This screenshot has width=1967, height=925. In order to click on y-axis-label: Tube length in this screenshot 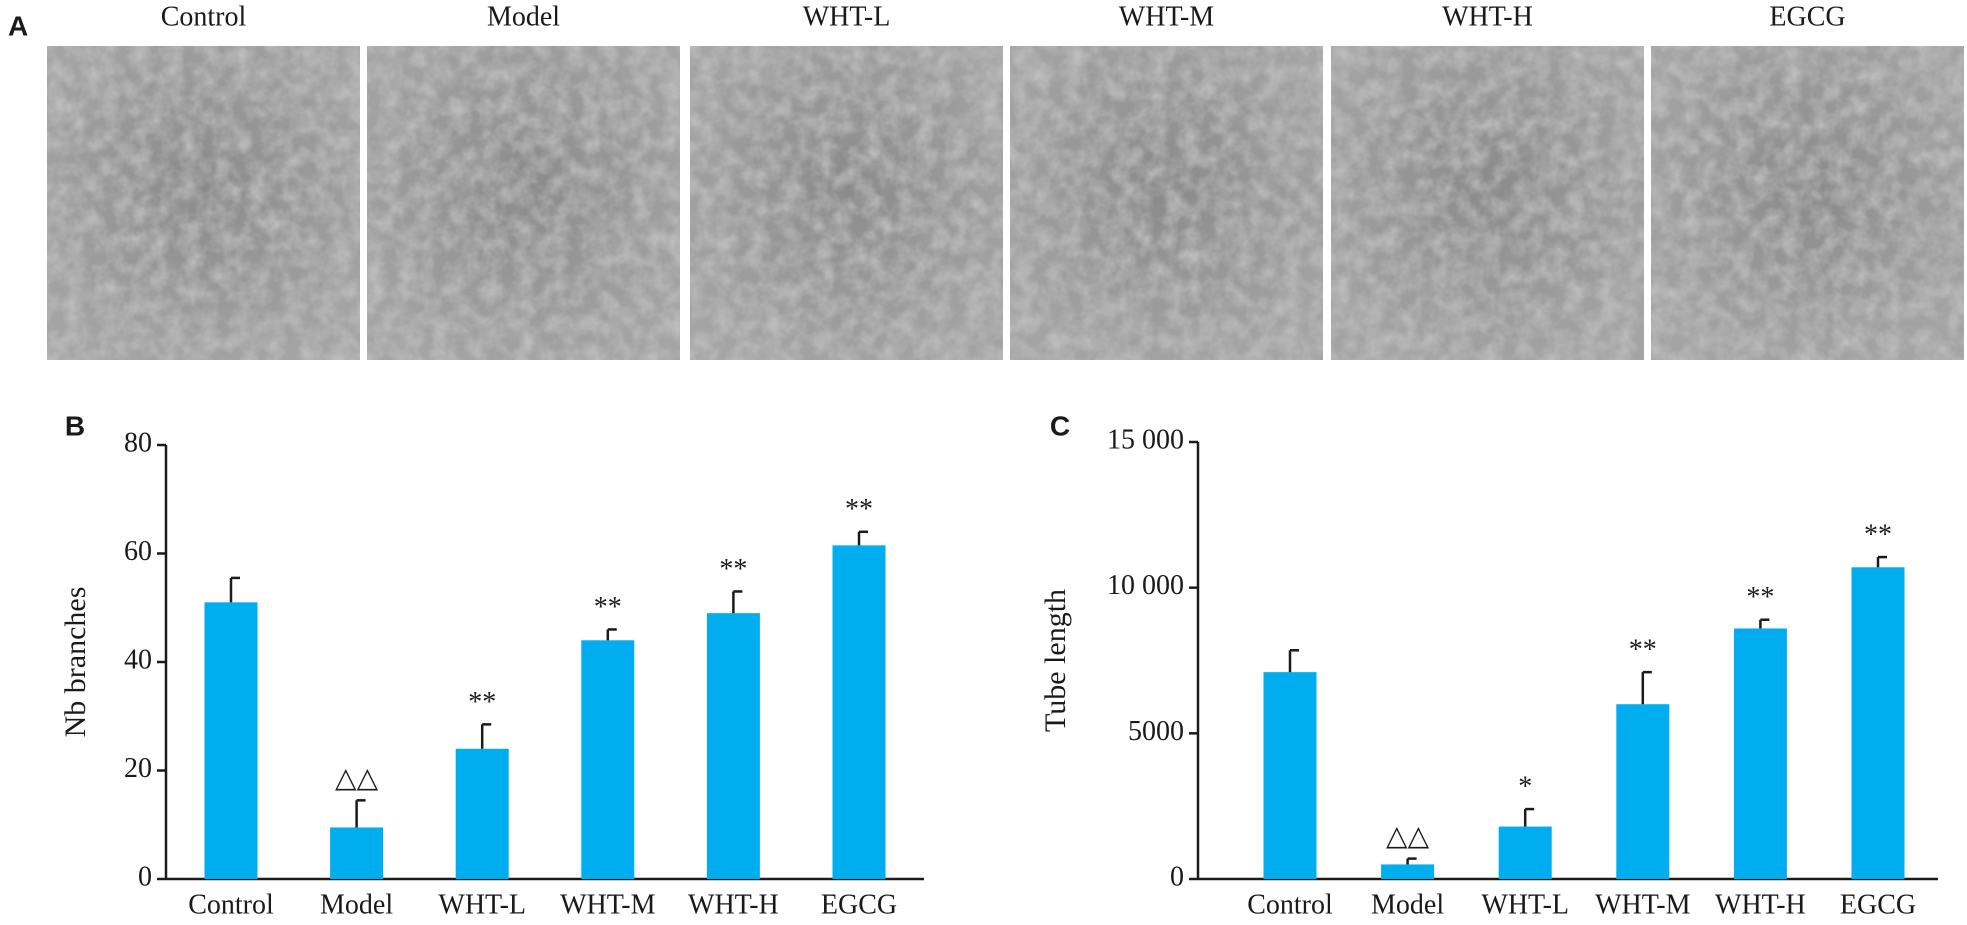, I will do `click(1055, 660)`.